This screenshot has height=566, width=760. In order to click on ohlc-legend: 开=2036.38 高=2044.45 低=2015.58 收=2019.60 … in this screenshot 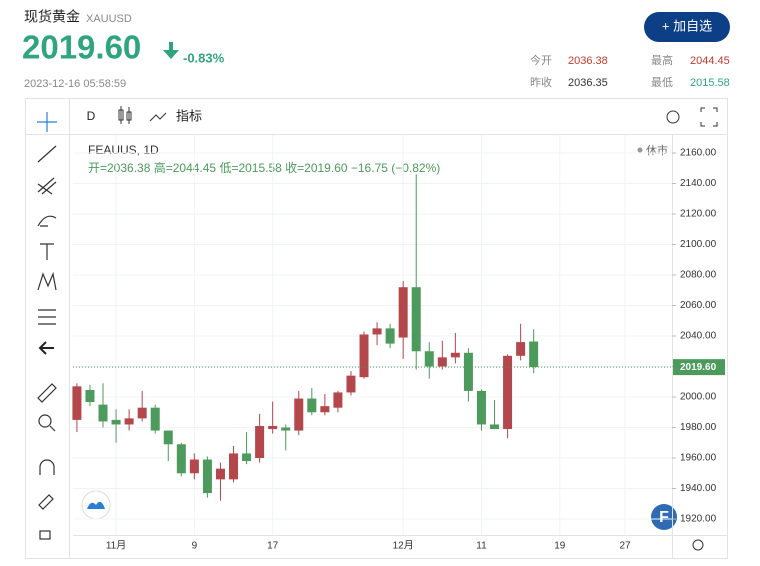, I will do `click(264, 167)`.